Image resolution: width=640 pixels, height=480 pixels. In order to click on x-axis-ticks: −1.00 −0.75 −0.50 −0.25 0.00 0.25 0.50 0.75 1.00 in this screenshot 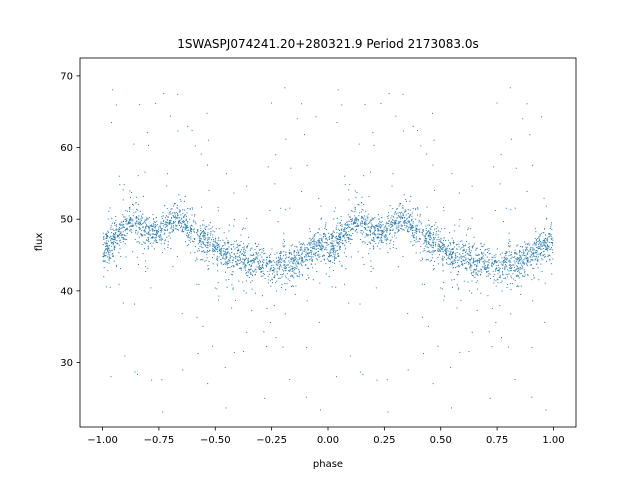, I will do `click(326, 436)`.